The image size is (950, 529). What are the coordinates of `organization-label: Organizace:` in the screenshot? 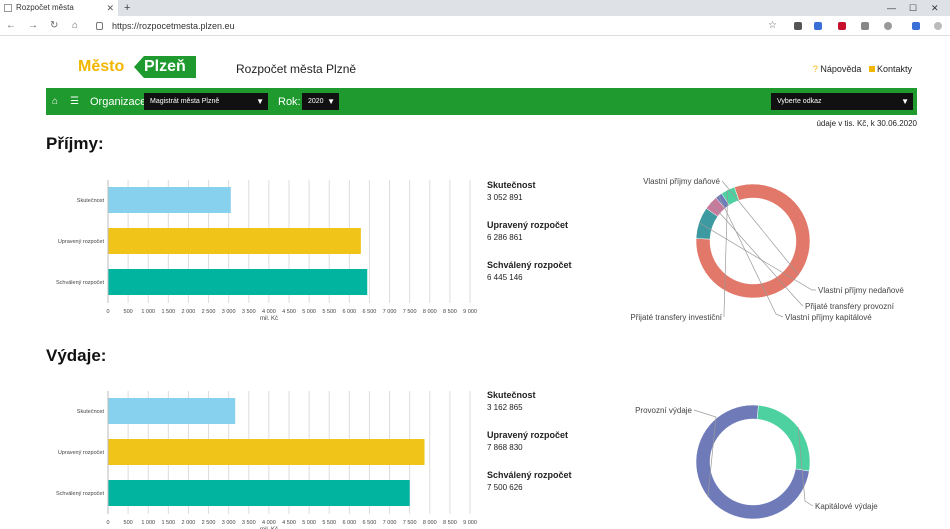 It's located at (120, 102).